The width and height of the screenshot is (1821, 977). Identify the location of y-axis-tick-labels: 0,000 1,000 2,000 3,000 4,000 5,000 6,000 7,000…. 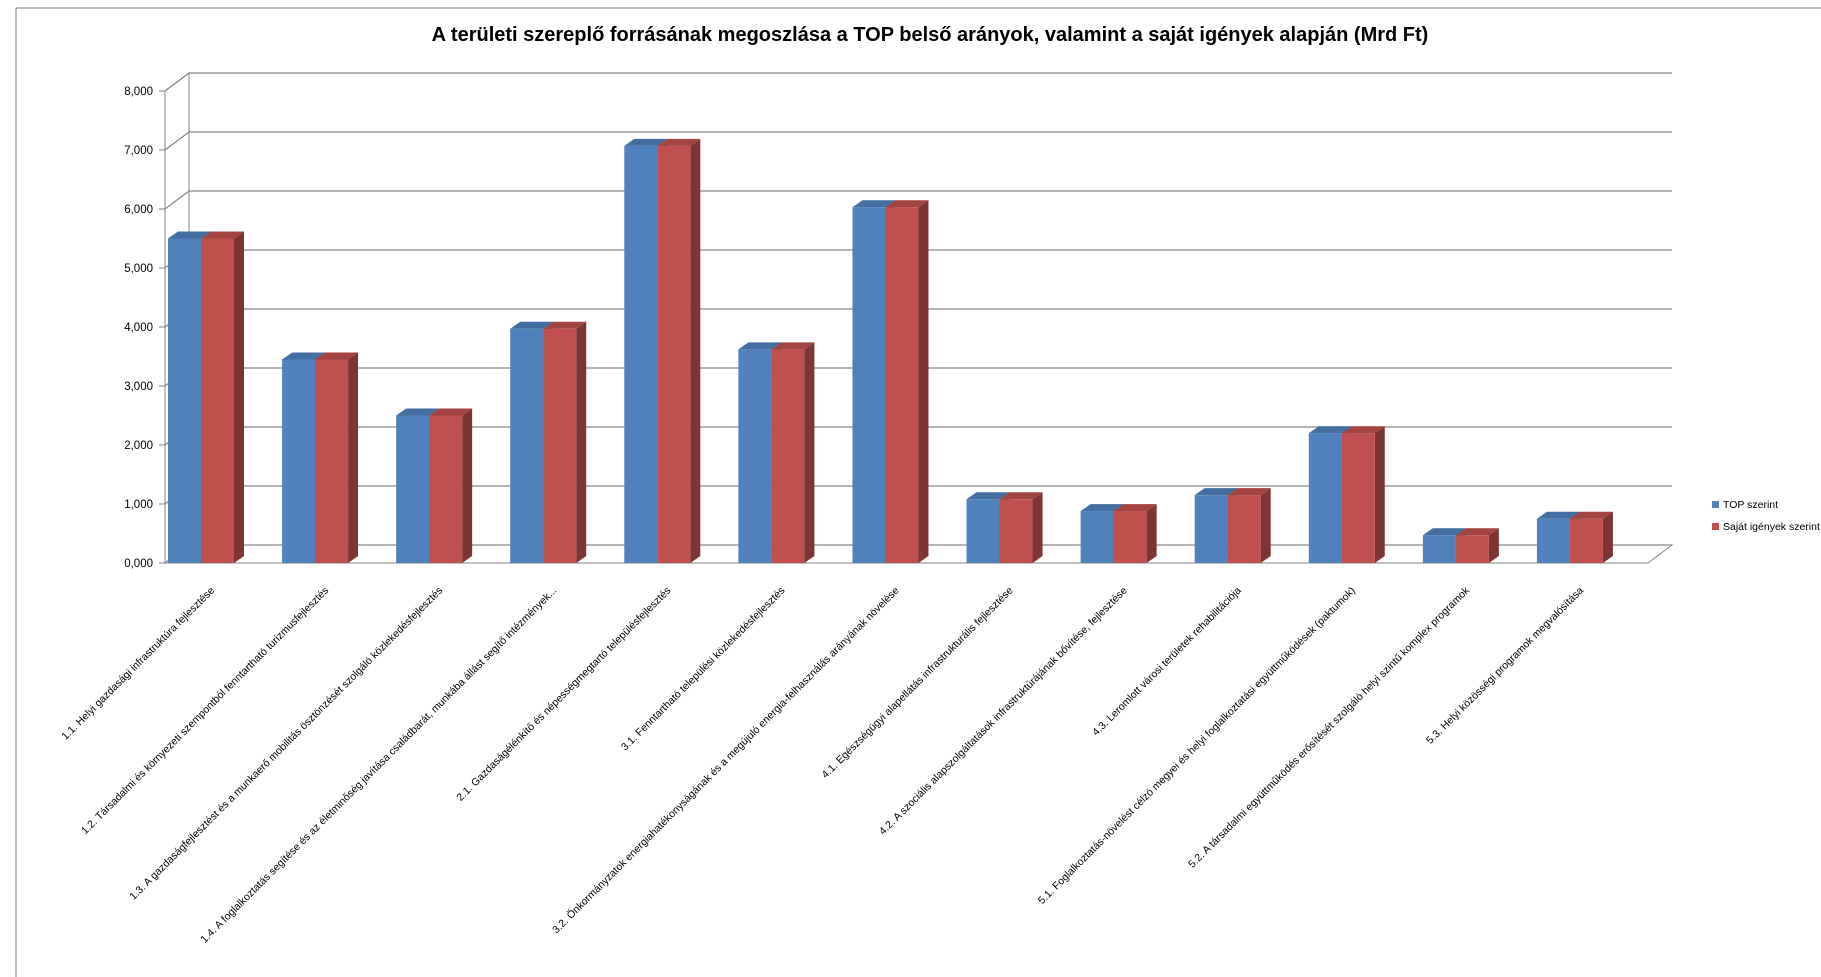
(138, 328).